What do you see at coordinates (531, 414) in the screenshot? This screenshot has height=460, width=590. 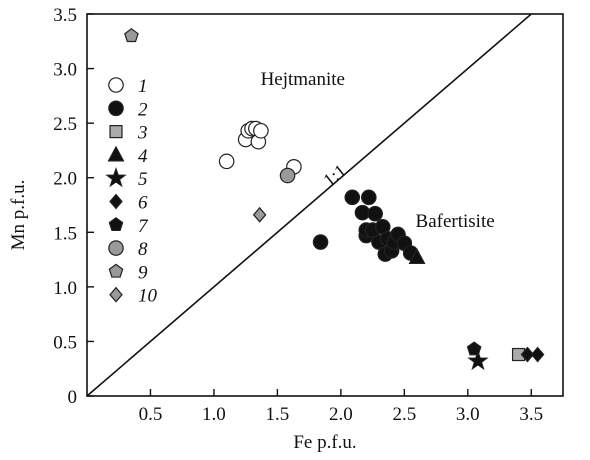 I see `x-tick-label: 3.5` at bounding box center [531, 414].